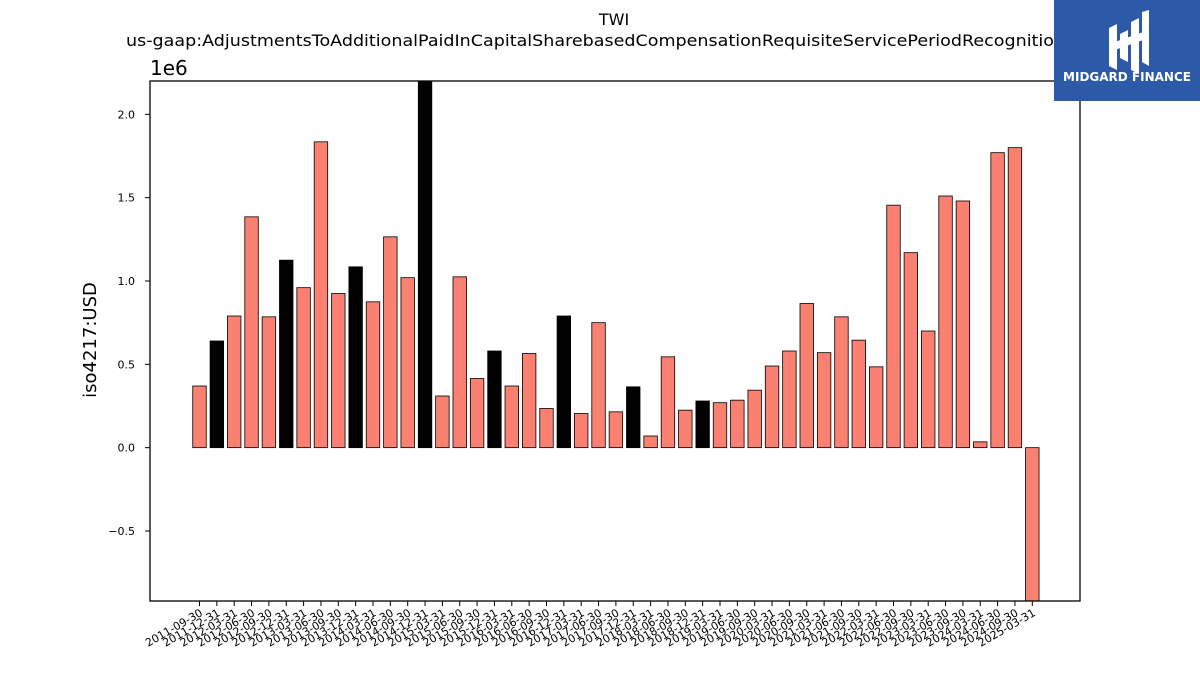  I want to click on y-tick-label: 1.0, so click(127, 281).